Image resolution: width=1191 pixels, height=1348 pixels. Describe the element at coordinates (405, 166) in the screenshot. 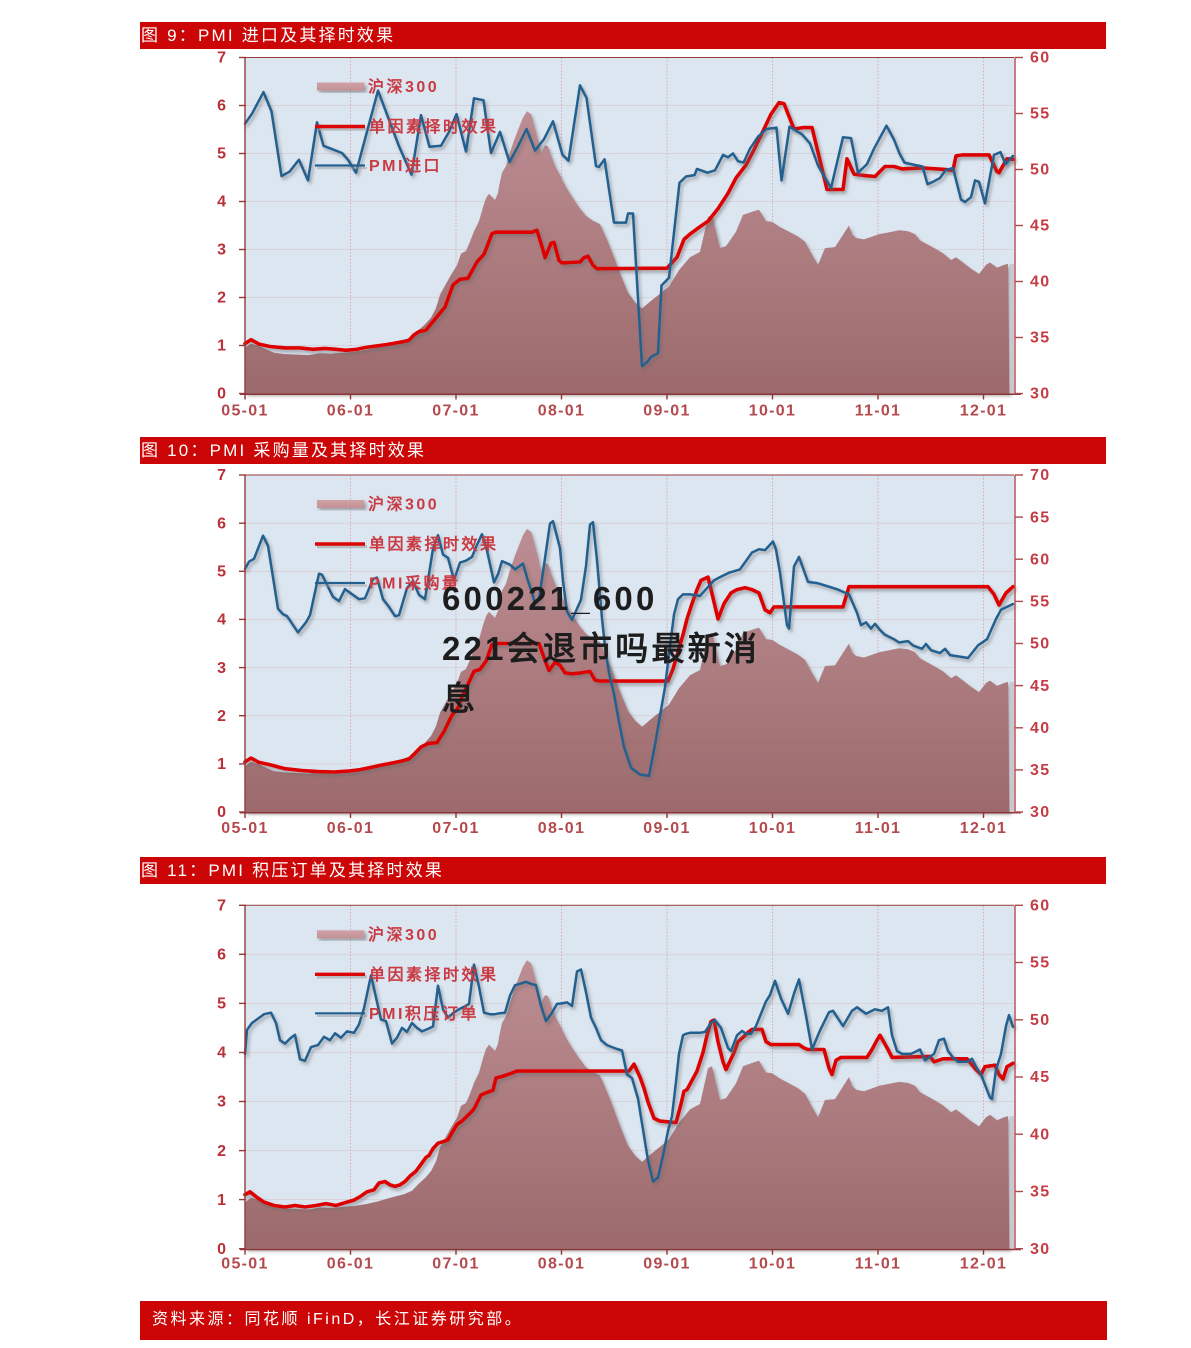

I see `svg-text: PMI进口` at that location.